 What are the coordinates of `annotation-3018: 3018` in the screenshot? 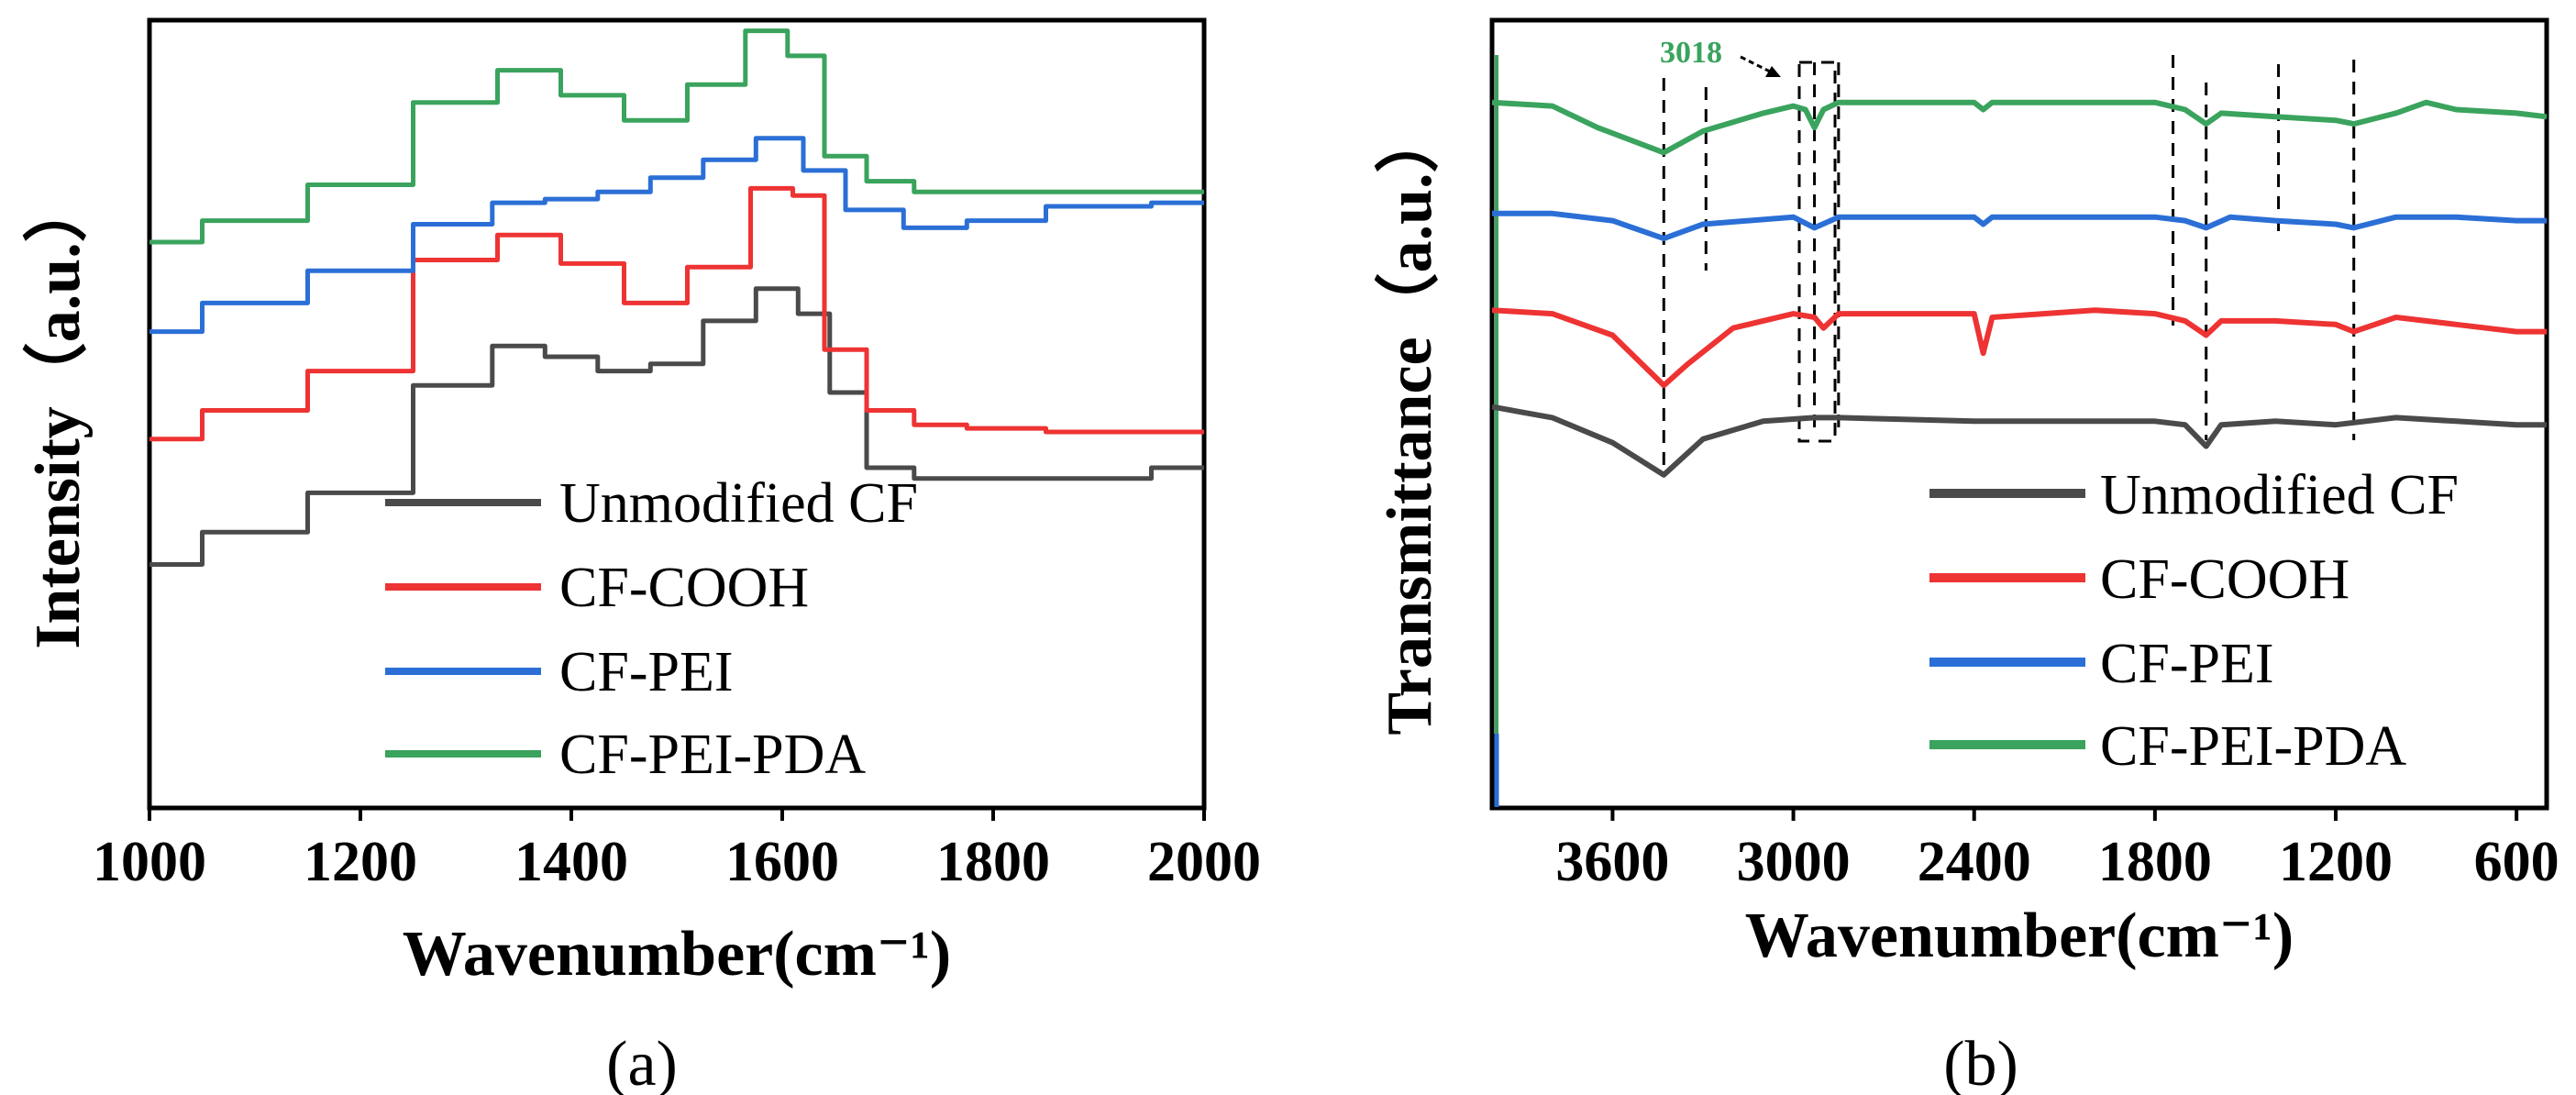 It's located at (1720, 56).